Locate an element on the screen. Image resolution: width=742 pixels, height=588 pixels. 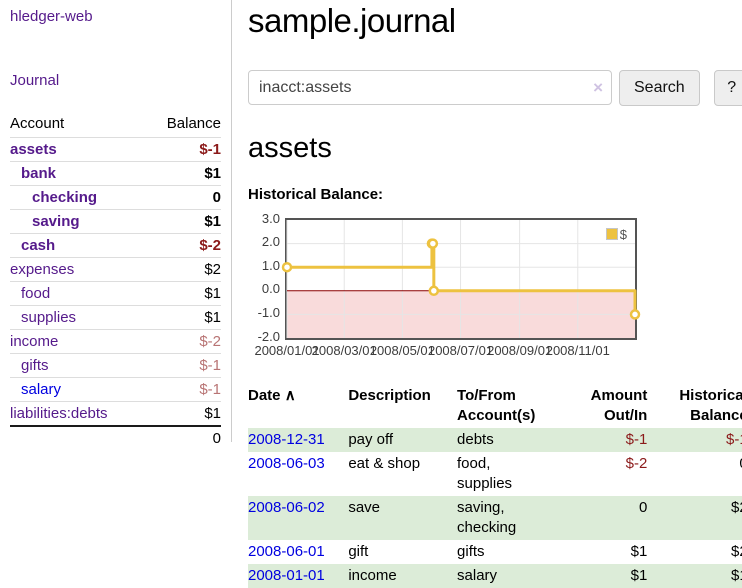
transaction-date-link: 2008-01-01 is located at coordinates (286, 575).